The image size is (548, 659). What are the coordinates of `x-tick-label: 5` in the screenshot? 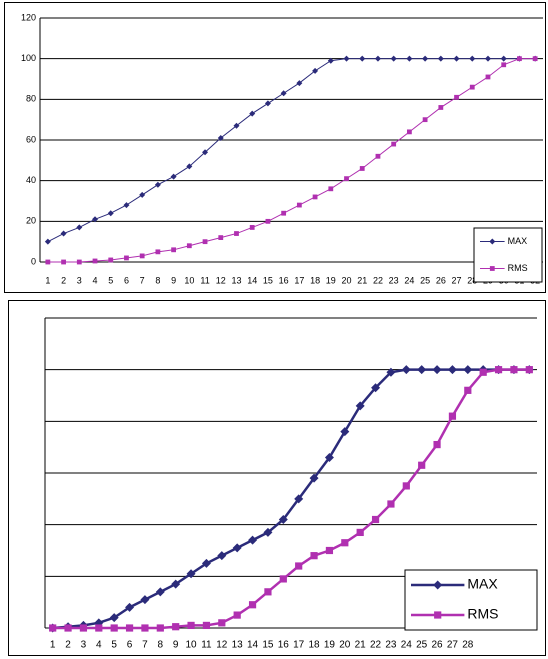 It's located at (110, 280).